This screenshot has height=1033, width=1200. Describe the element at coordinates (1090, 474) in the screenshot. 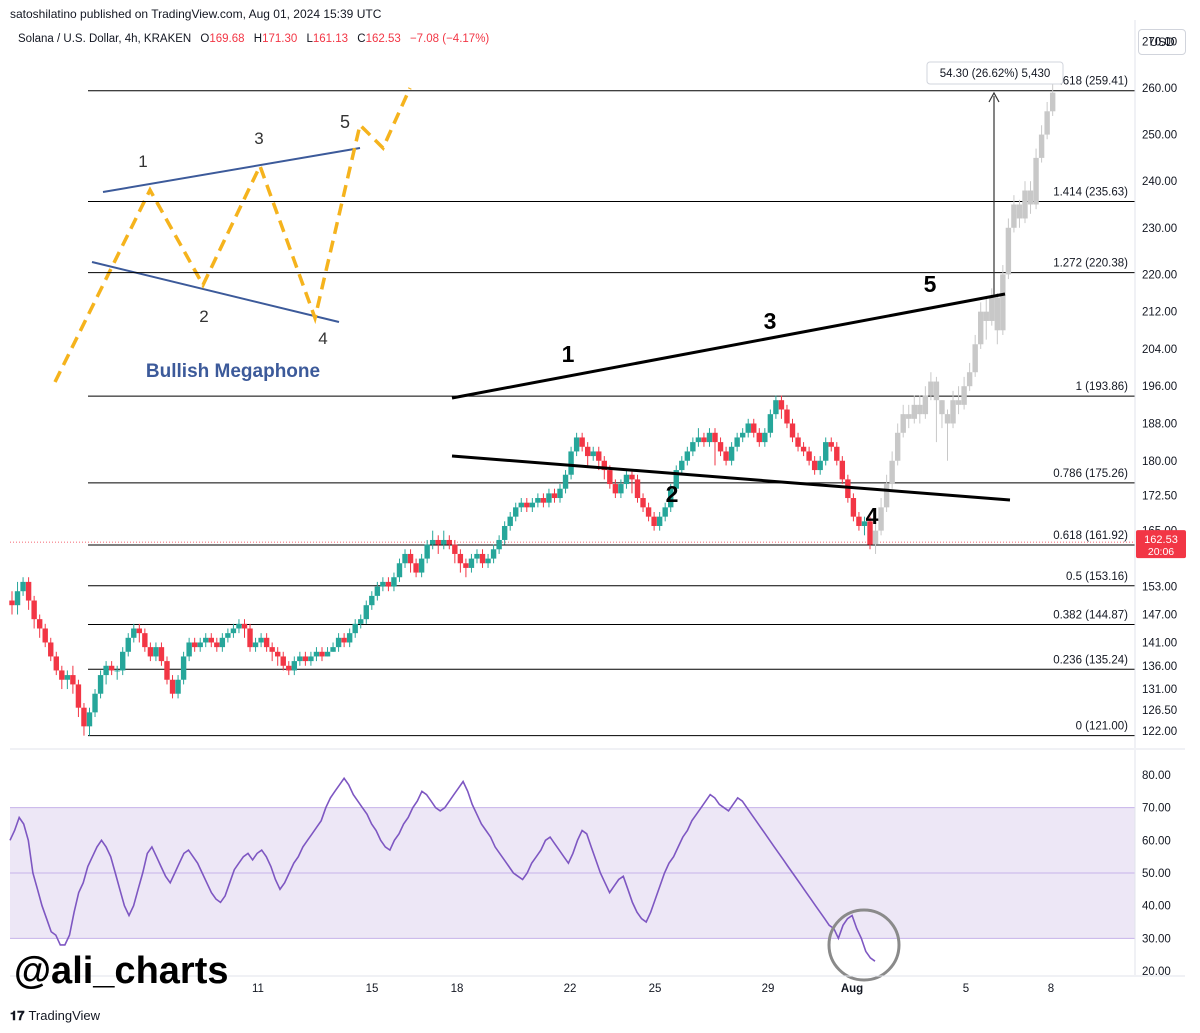

I see `fib-label: 0.786 (175.26)` at that location.